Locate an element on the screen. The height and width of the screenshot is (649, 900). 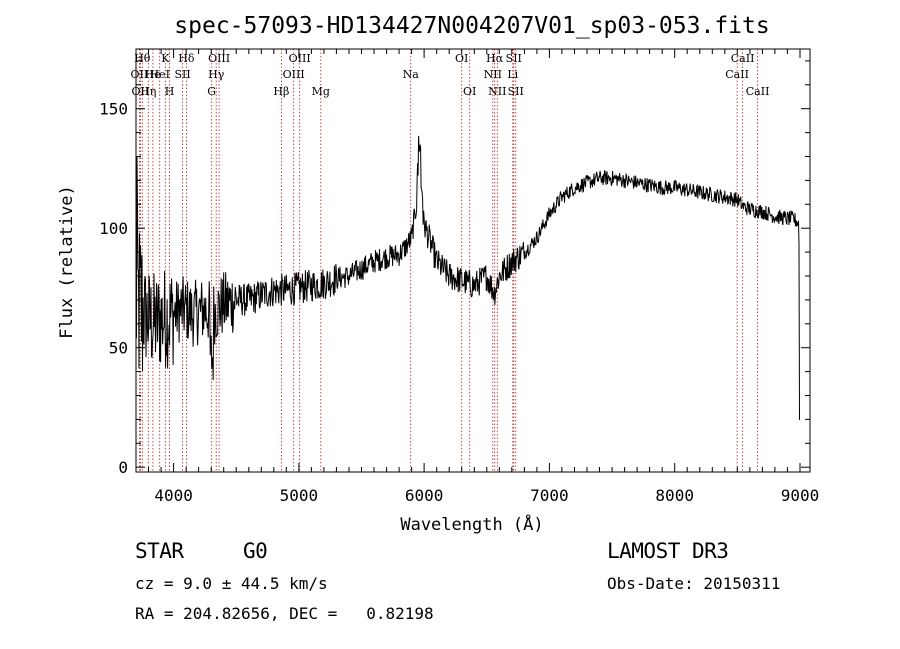
x-tick-label: 9000 is located at coordinates (800, 495).